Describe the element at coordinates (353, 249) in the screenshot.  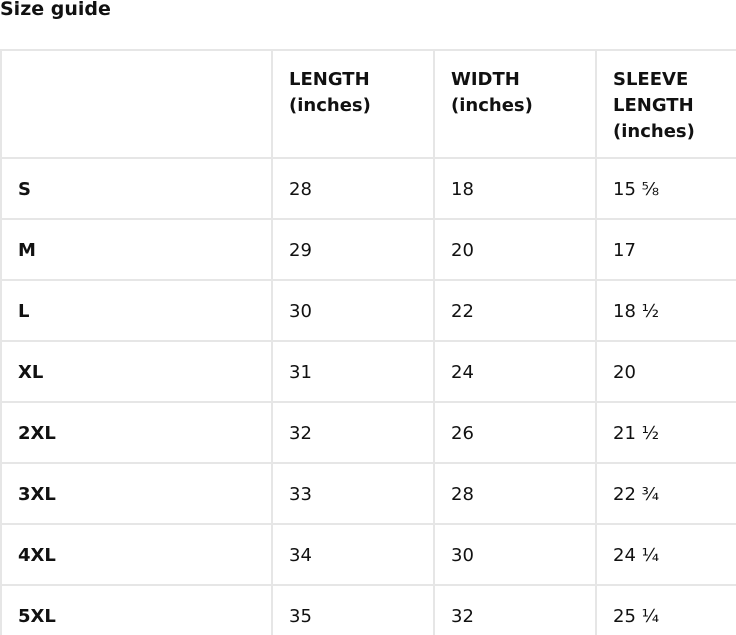
I see `measurement-cell: 29` at that location.